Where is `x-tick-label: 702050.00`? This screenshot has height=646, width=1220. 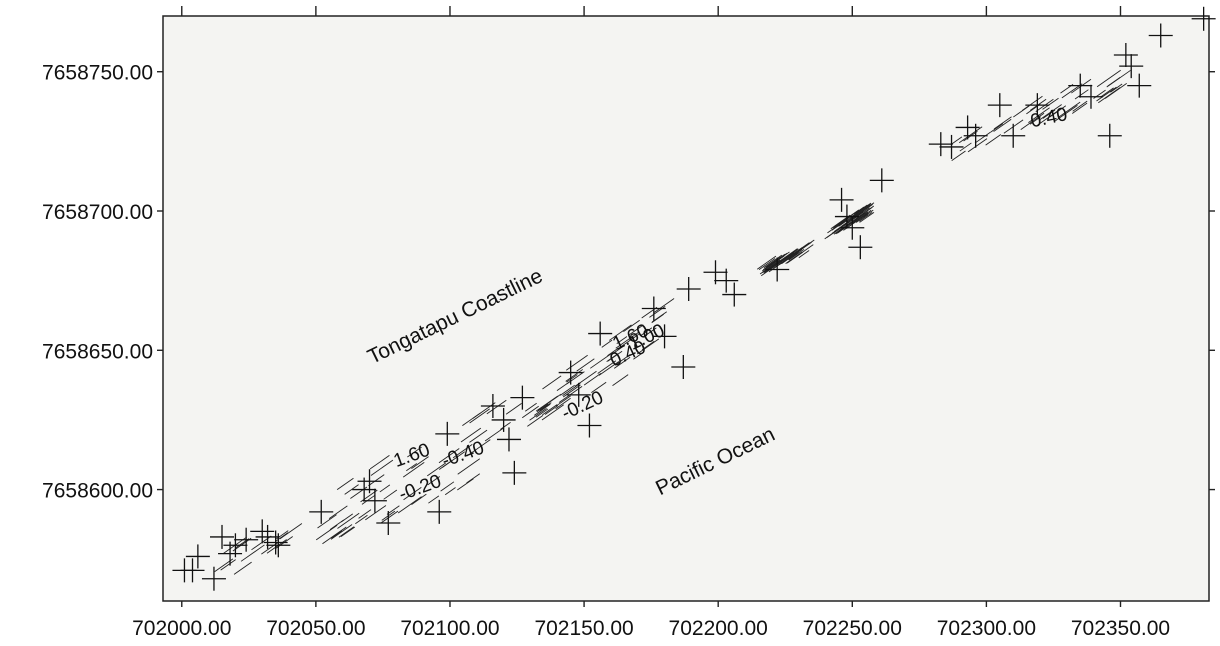
x-tick-label: 702050.00 is located at coordinates (315, 628).